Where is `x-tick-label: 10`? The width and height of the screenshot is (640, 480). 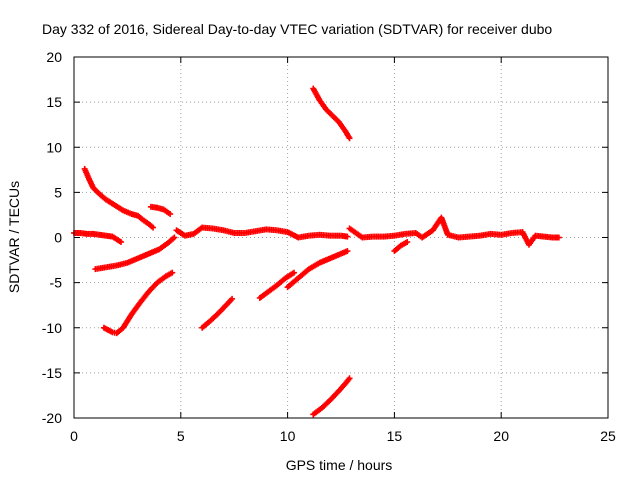
x-tick-label: 10 is located at coordinates (288, 436).